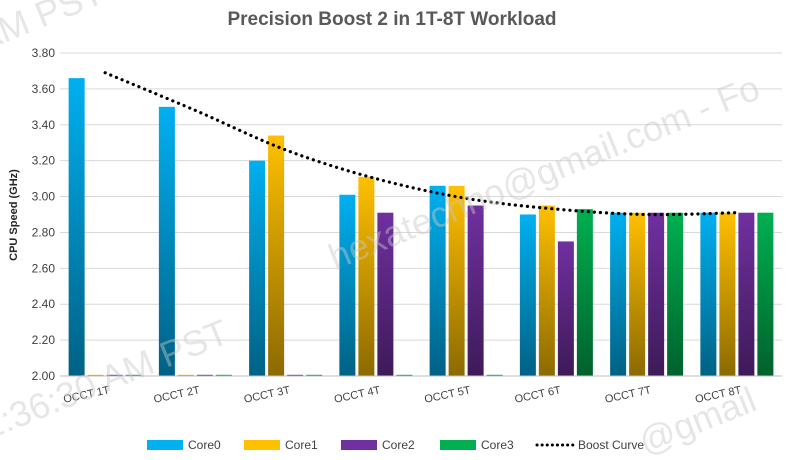 This screenshot has height=460, width=789. What do you see at coordinates (44, 376) in the screenshot?
I see `y-tick-label: 2.00` at bounding box center [44, 376].